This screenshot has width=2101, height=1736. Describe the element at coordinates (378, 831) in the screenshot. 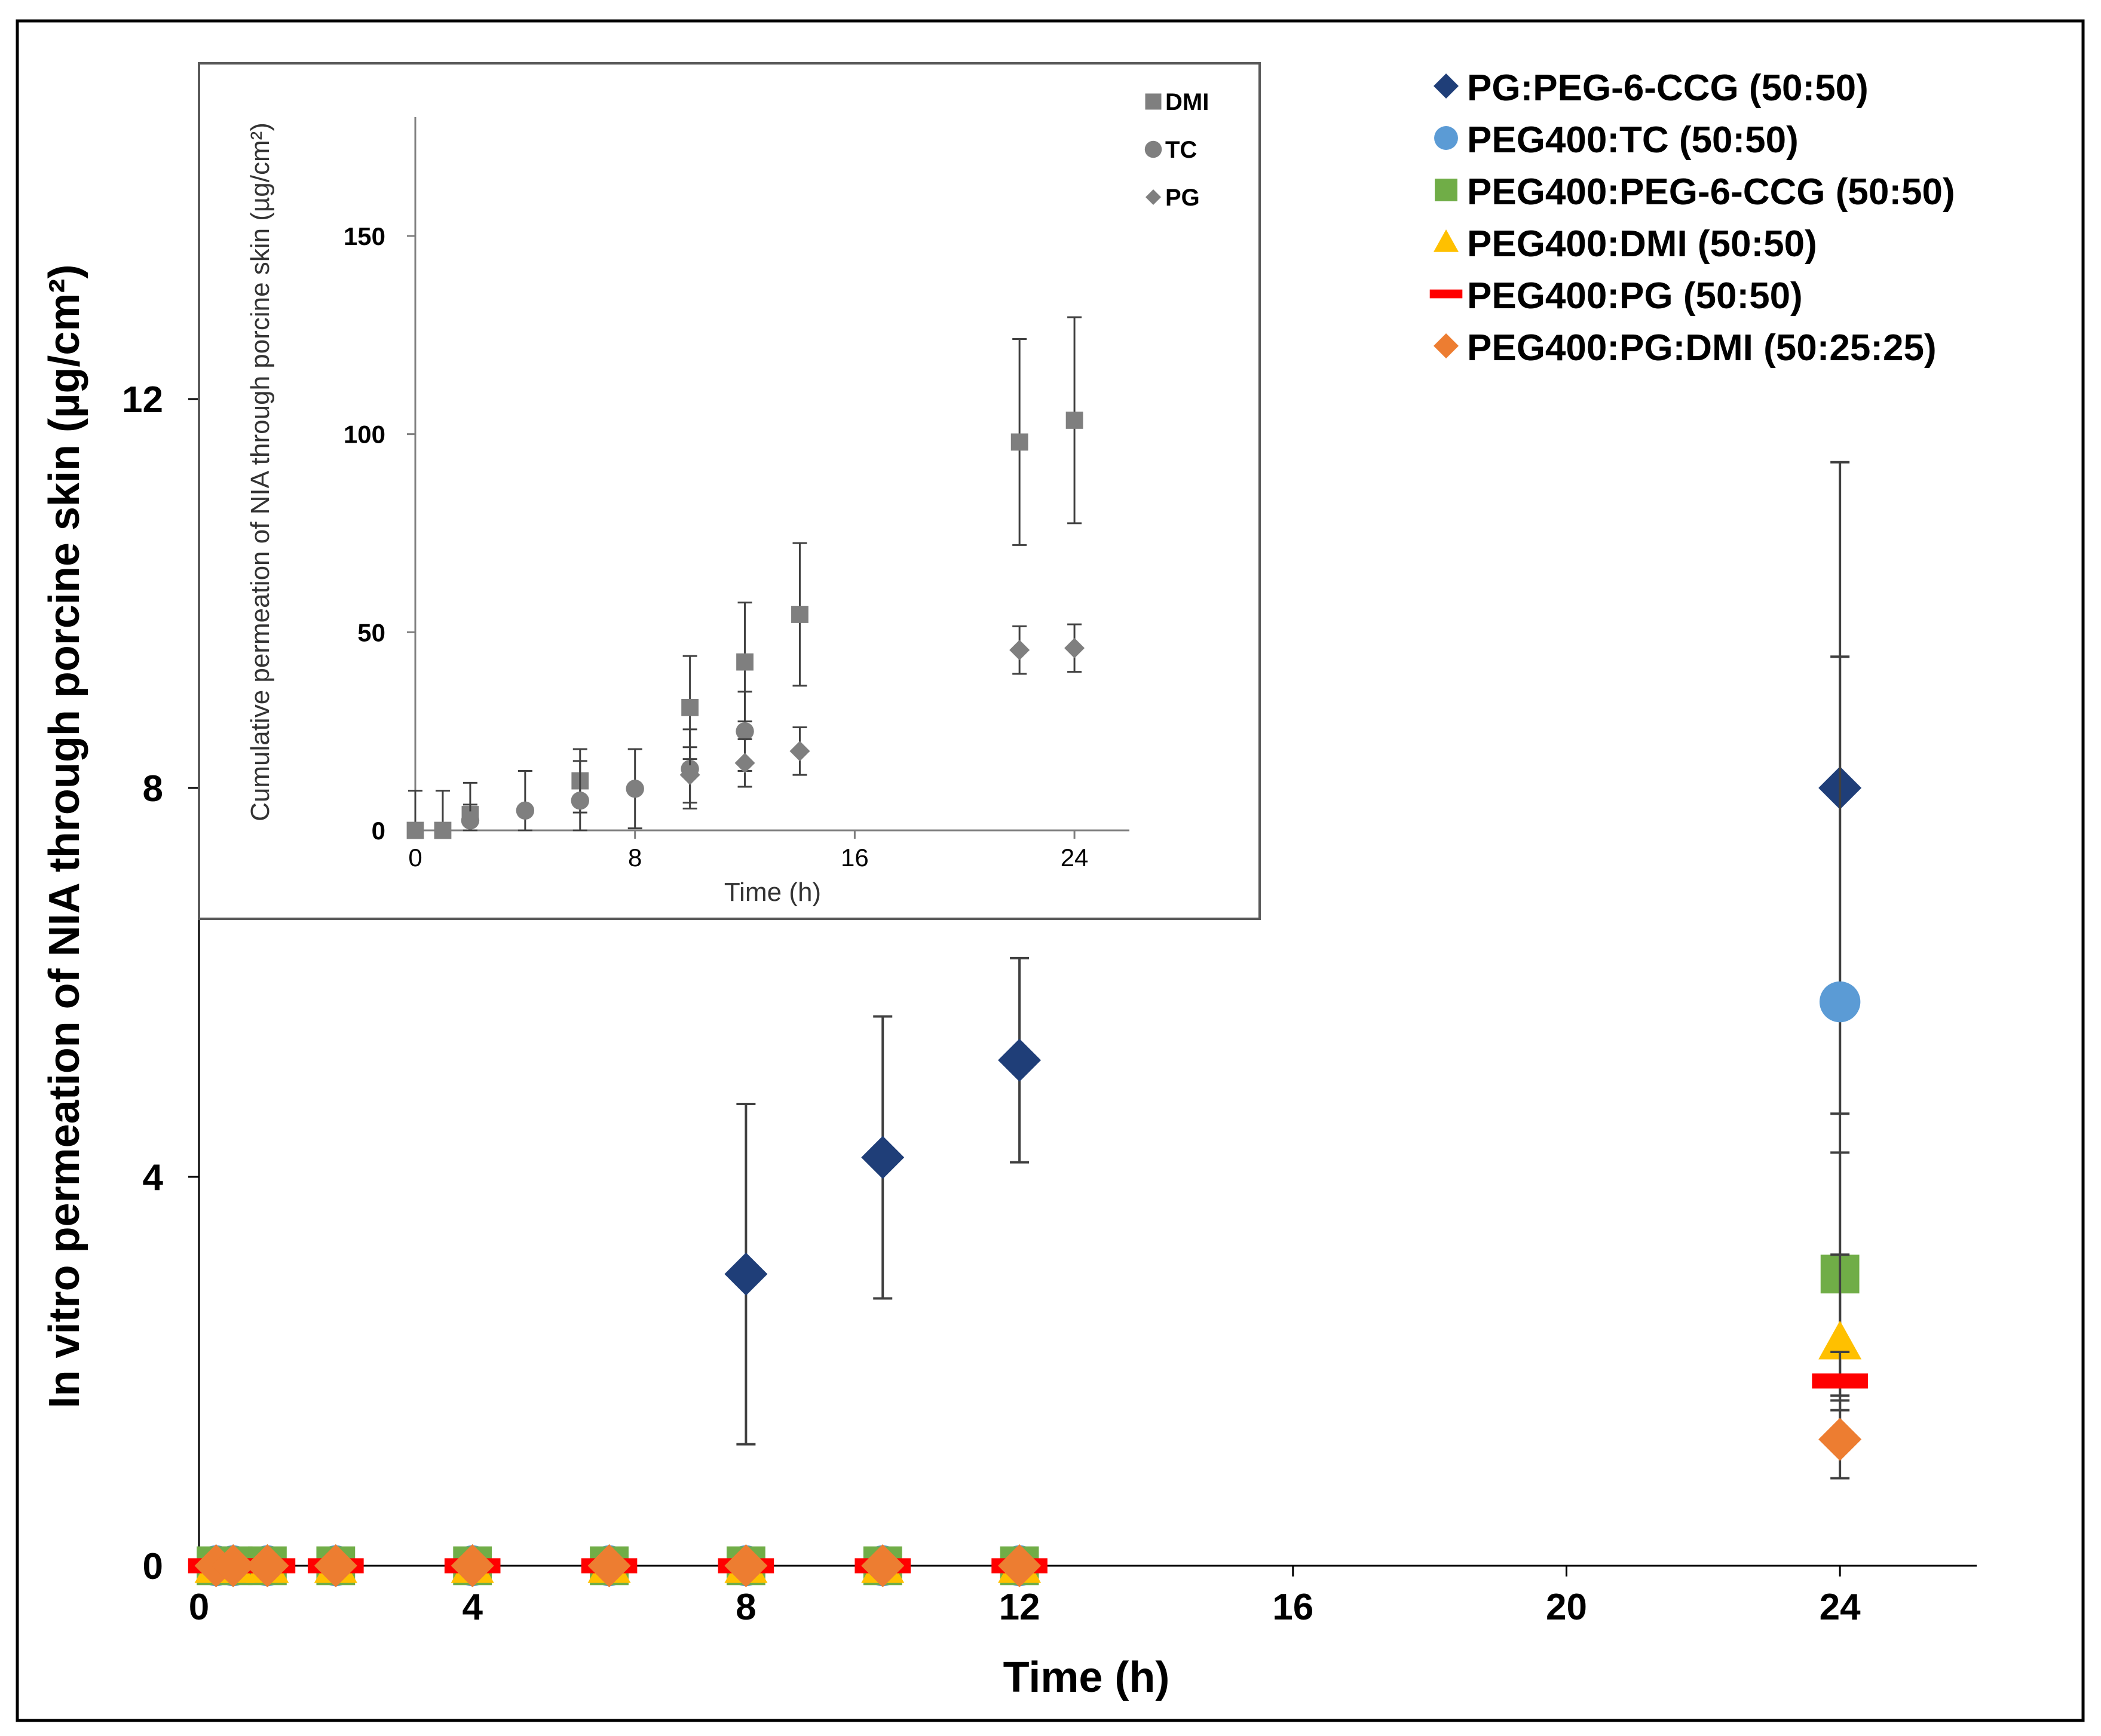

I see `inset-y-tick-label: 0` at that location.